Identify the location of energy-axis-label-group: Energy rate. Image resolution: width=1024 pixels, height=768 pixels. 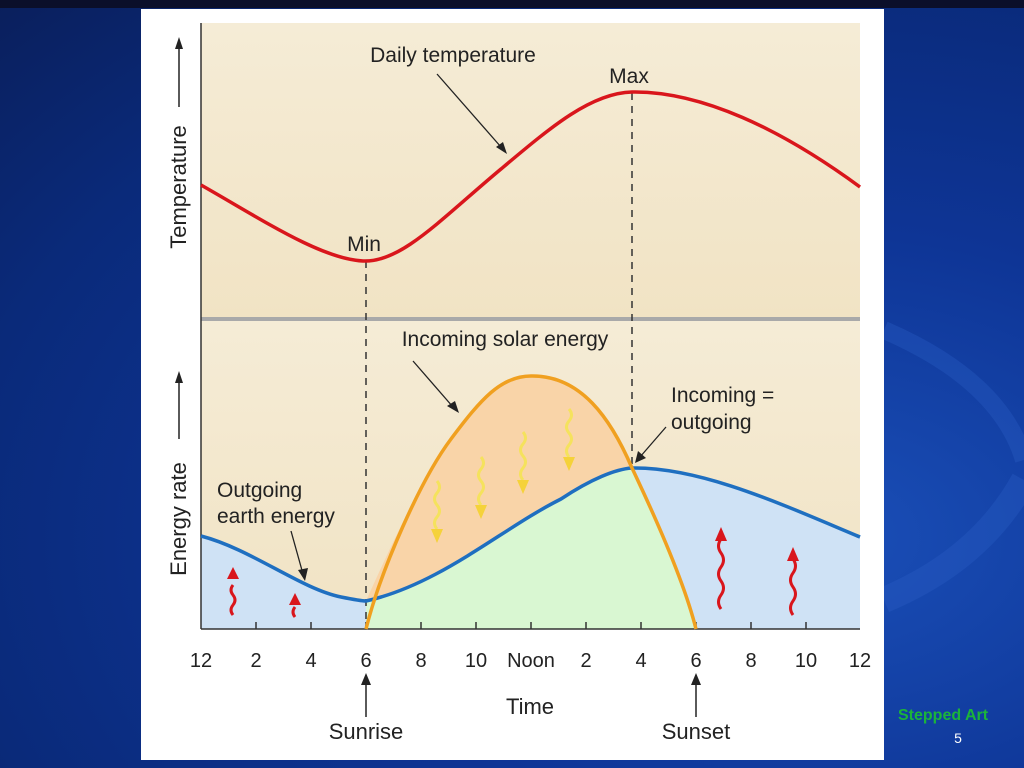
(178, 473).